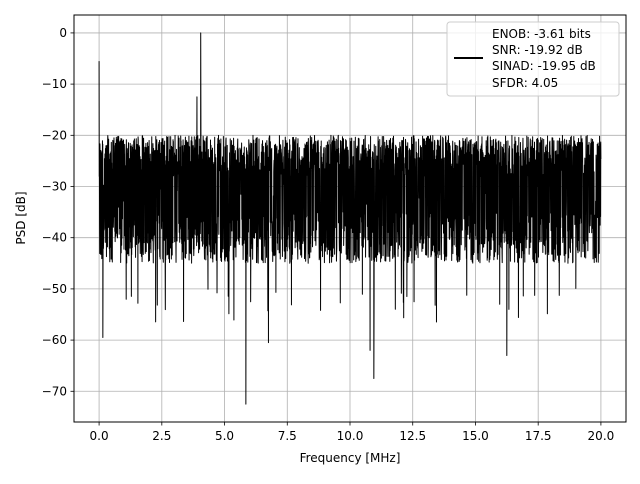  What do you see at coordinates (54, 84) in the screenshot?
I see `y-tick-label: −10` at bounding box center [54, 84].